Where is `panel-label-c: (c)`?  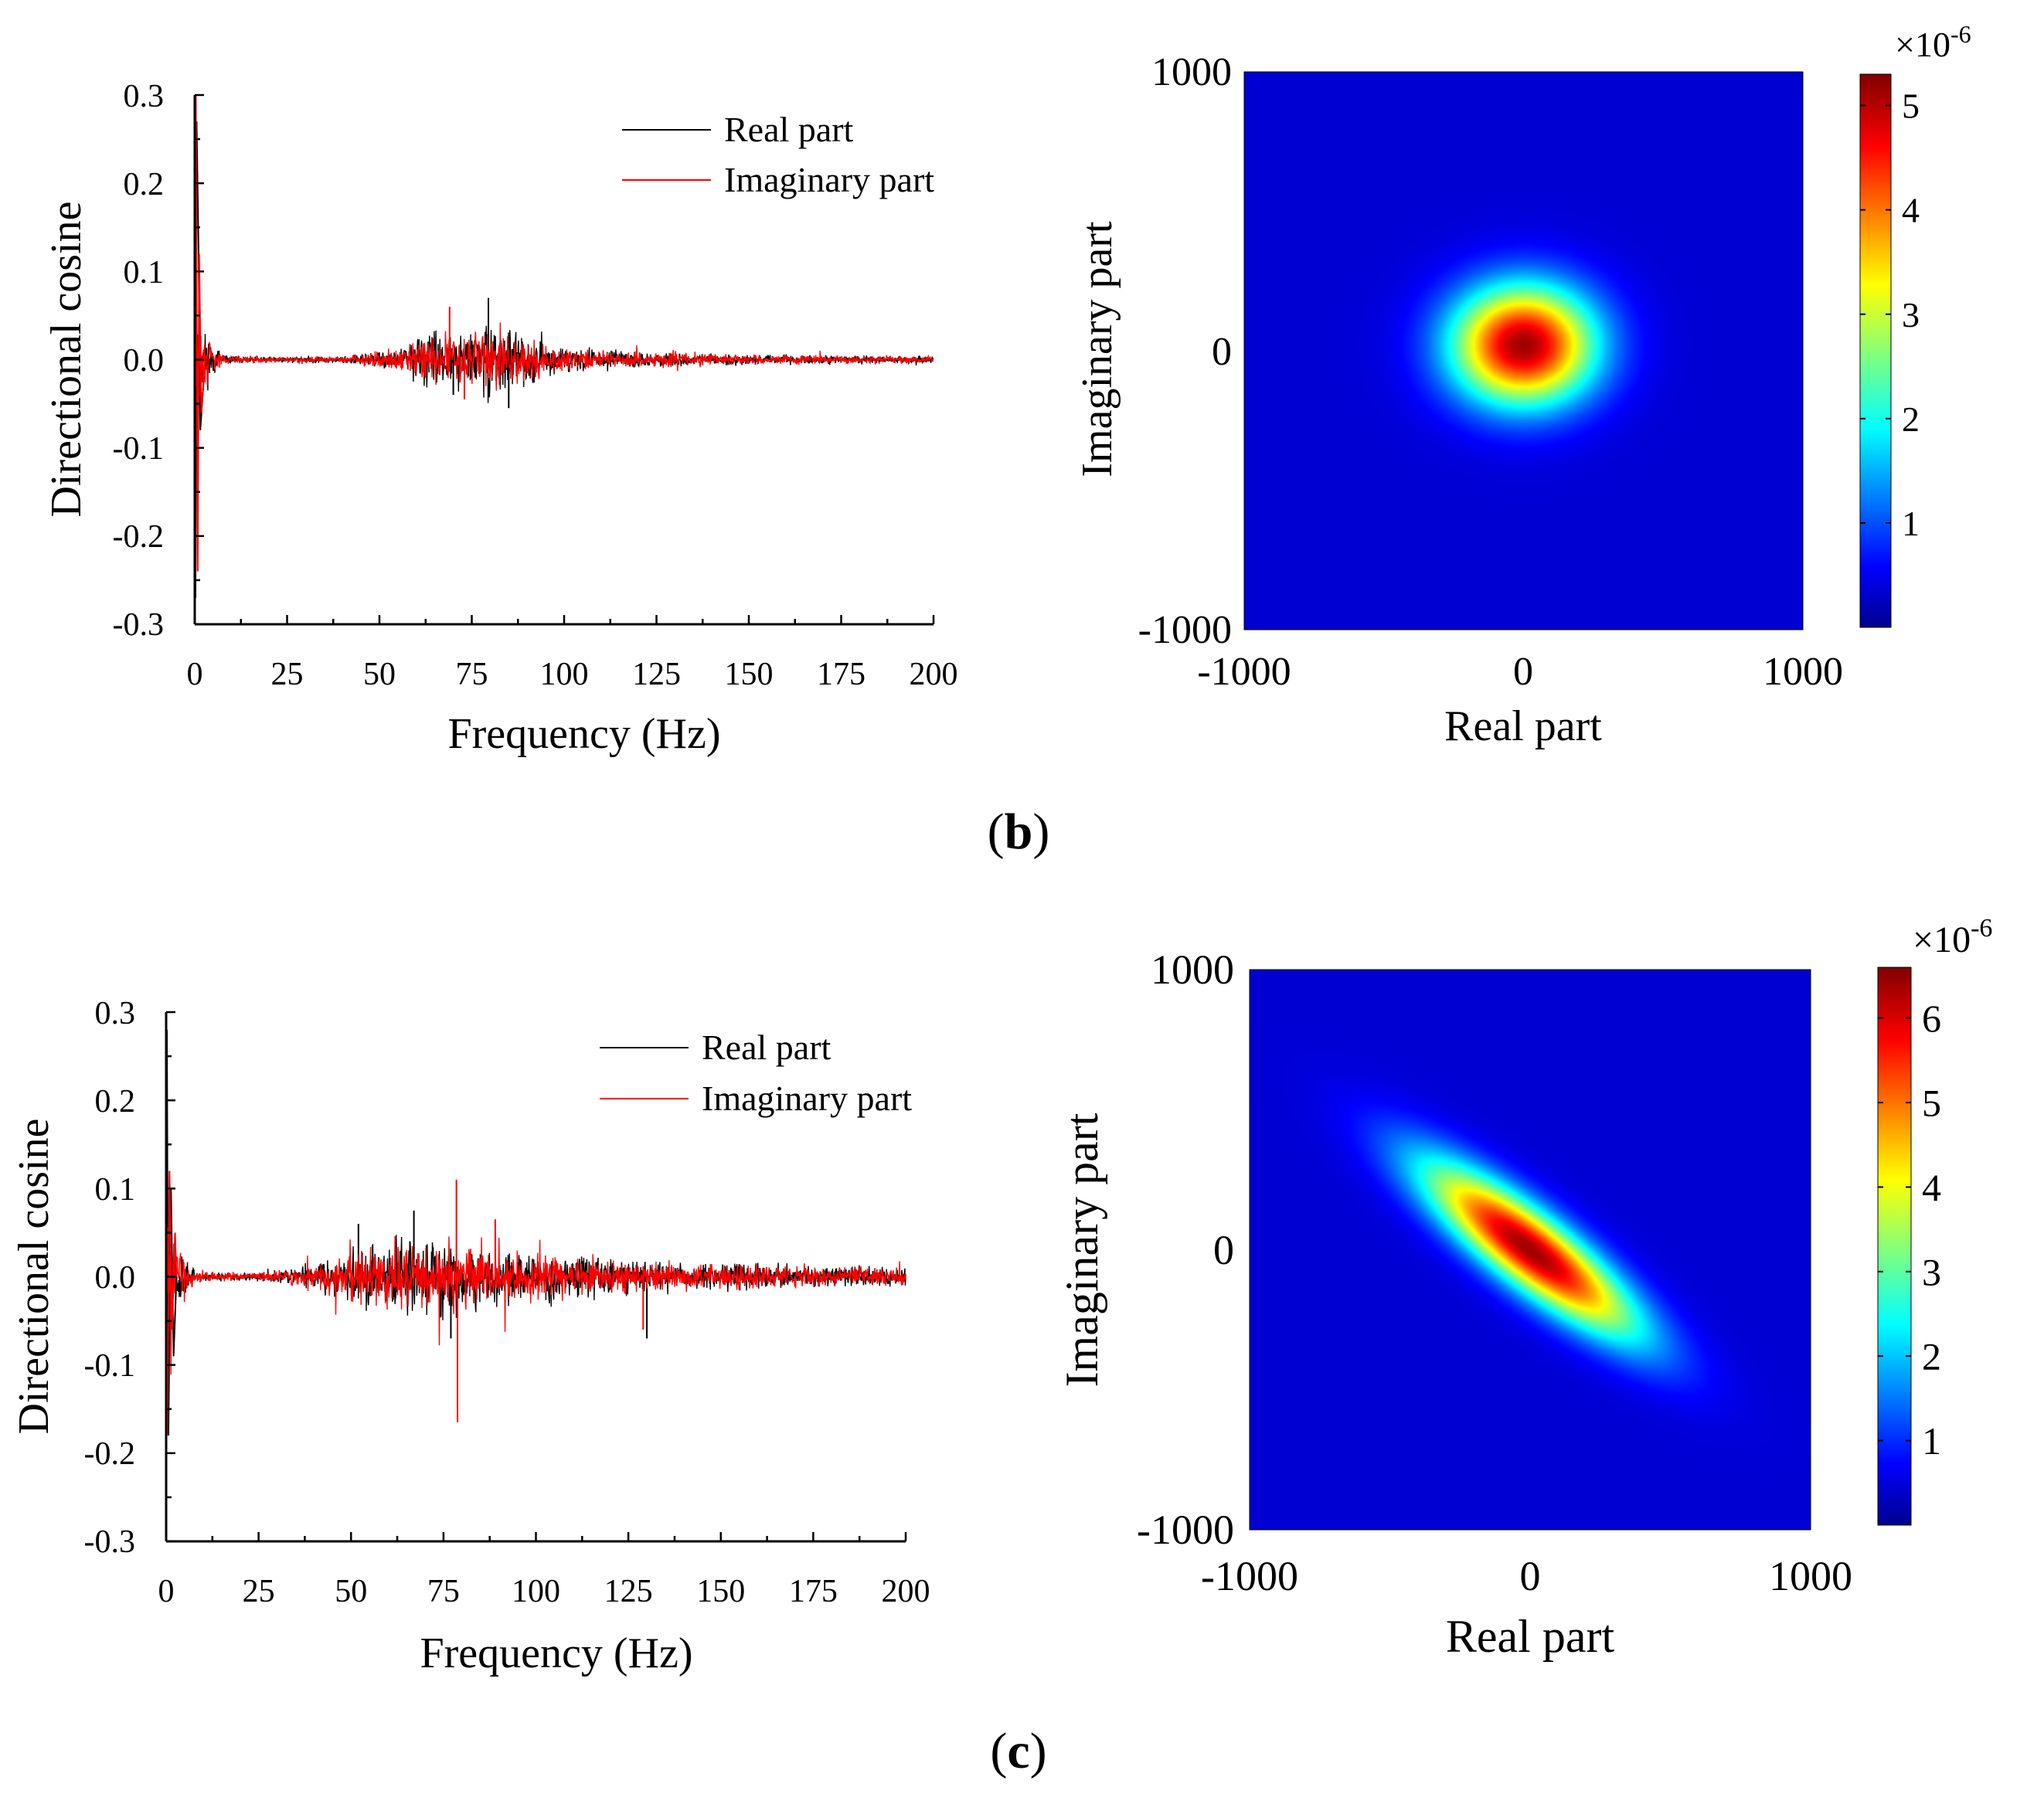
panel-label-c: (c) is located at coordinates (1018, 1751).